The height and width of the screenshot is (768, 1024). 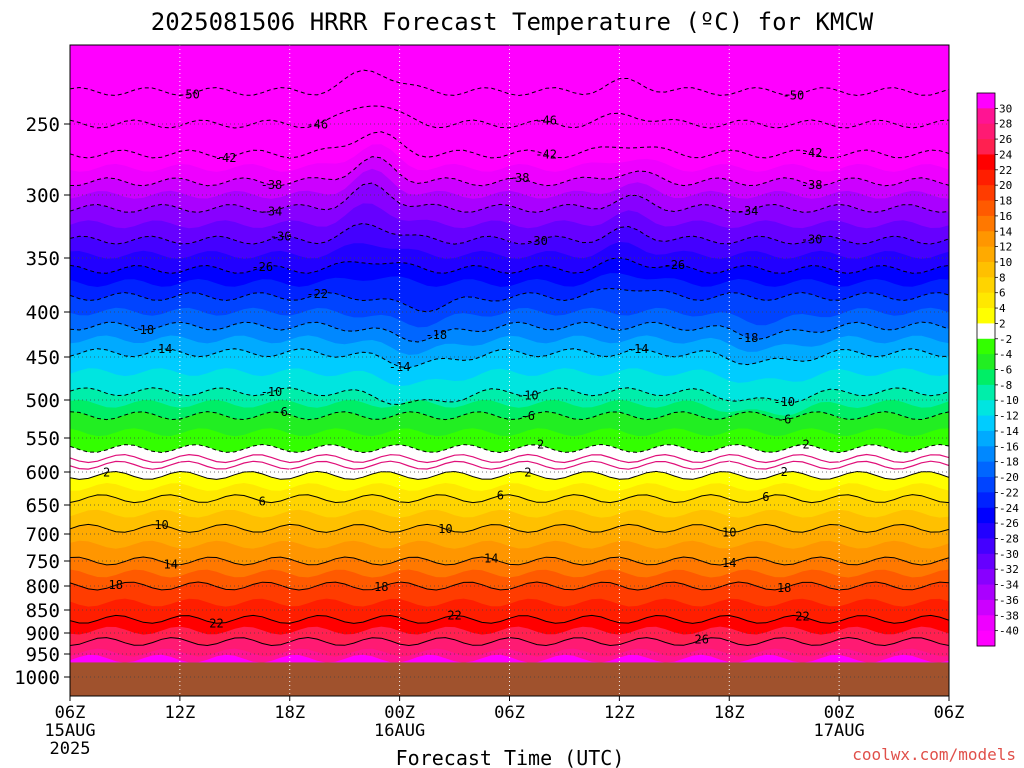 I want to click on colorbar-label: -26, so click(x=1009, y=523).